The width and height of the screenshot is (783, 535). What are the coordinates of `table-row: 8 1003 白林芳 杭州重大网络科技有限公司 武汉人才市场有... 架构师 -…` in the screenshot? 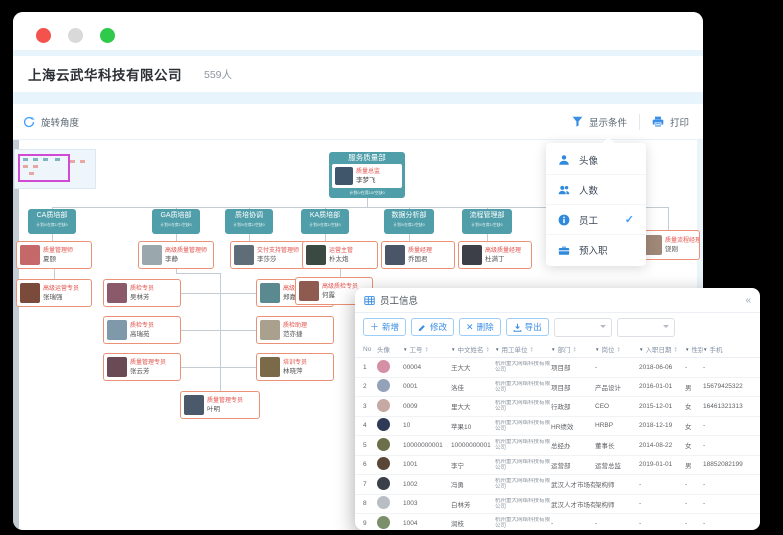 It's located at (557, 504).